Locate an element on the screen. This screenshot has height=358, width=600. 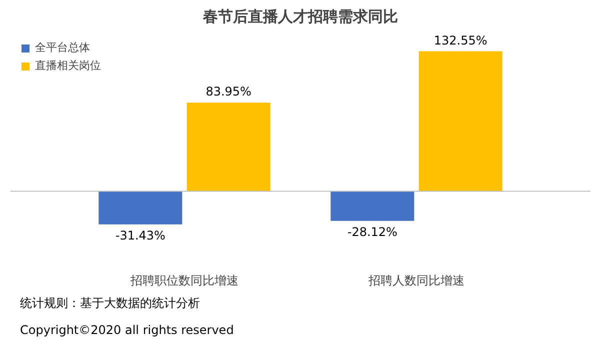
text: 统计规则：基于大数据的统计分析 is located at coordinates (110, 303).